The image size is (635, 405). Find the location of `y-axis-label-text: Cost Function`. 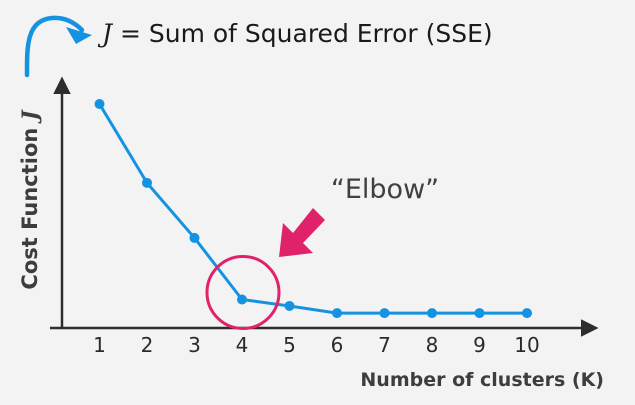

y-axis-label-text: Cost Function is located at coordinates (30, 204).